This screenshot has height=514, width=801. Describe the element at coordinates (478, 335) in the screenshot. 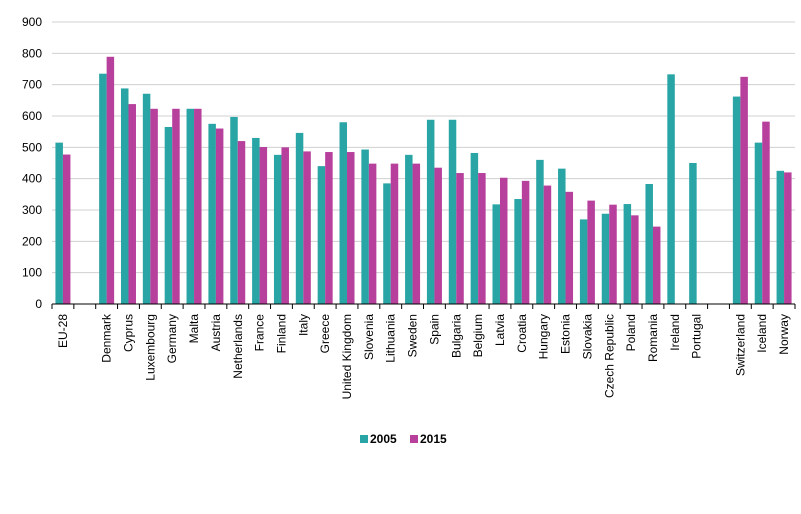

I see `x-tick-label: Belgium` at that location.